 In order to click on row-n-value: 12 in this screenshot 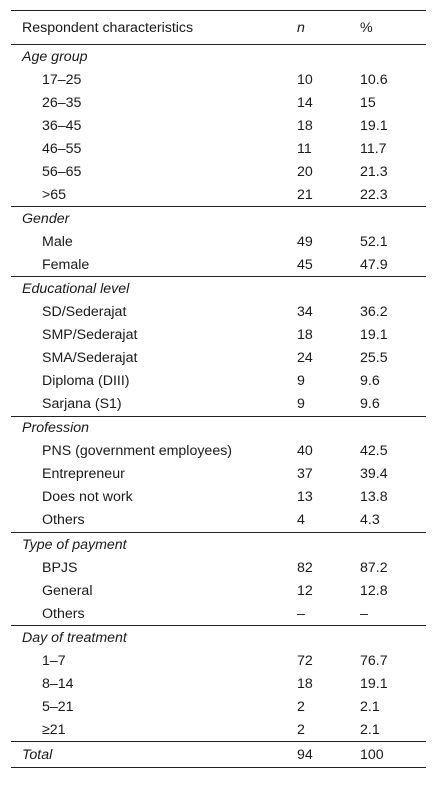, I will do `click(305, 590)`.